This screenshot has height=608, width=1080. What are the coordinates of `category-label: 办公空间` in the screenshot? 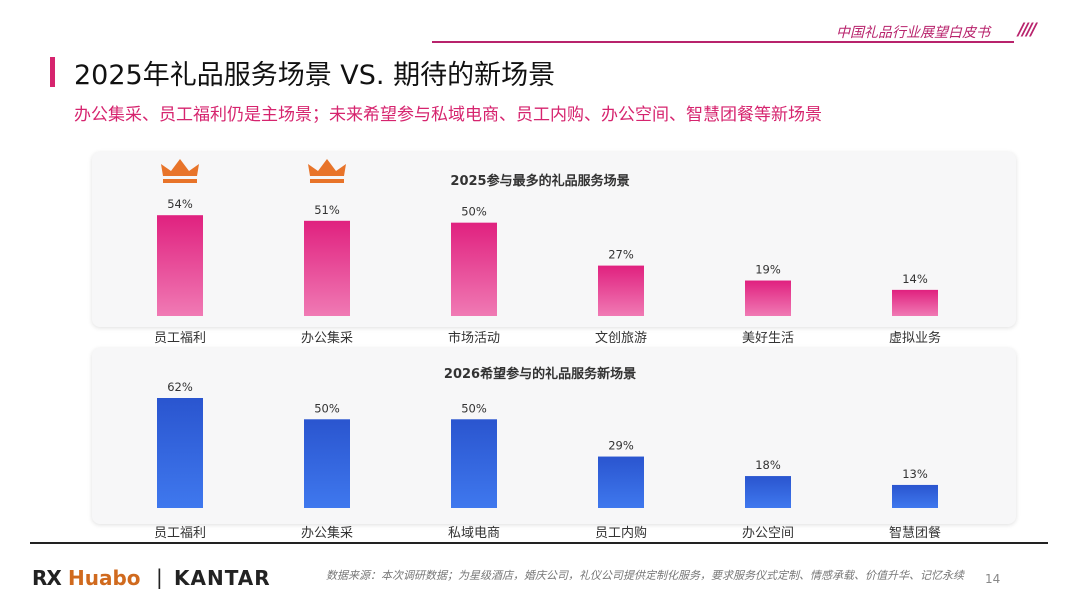 It's located at (768, 533).